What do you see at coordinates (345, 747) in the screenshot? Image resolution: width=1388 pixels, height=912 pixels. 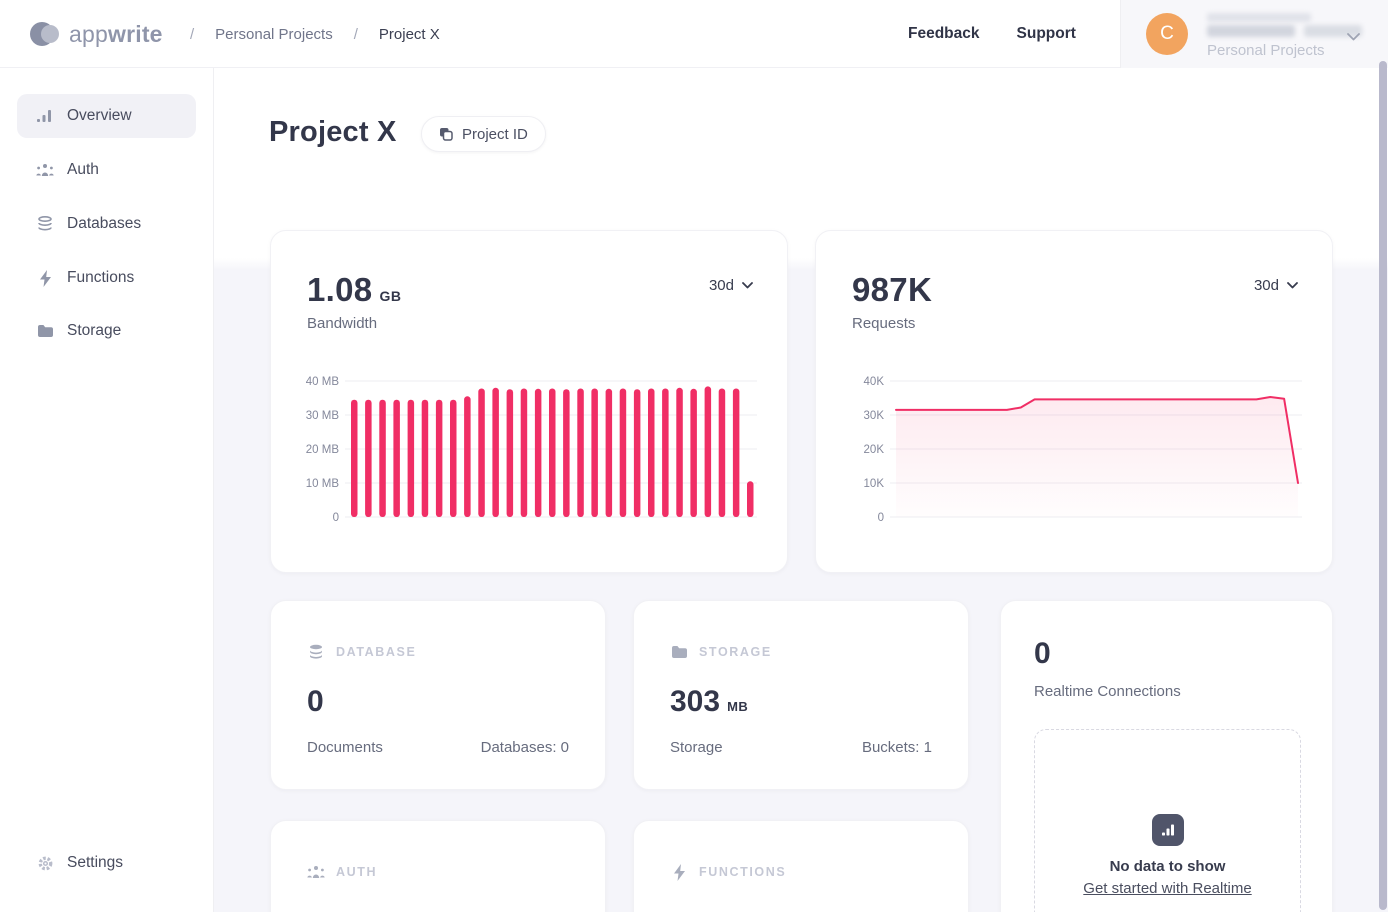 I see `documents-label: Documents` at bounding box center [345, 747].